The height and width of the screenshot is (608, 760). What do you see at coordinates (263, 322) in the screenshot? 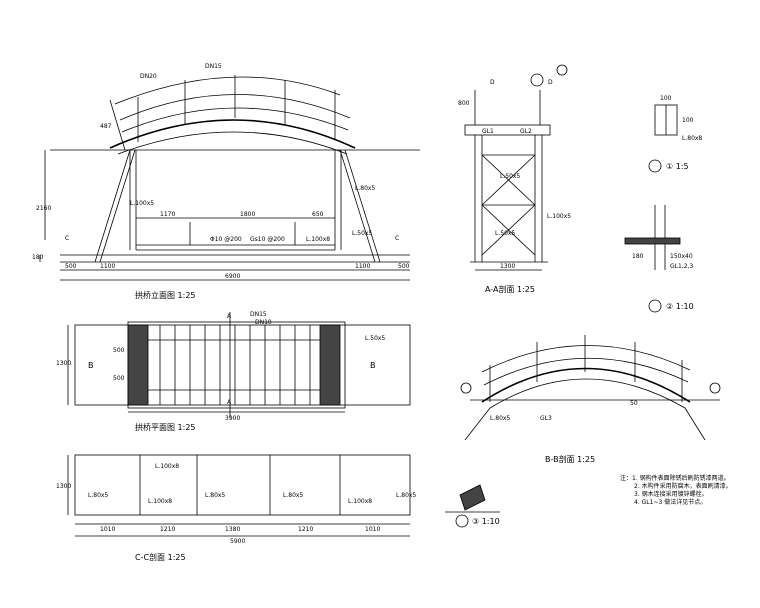
I see `drawing-label: DN10` at bounding box center [263, 322].